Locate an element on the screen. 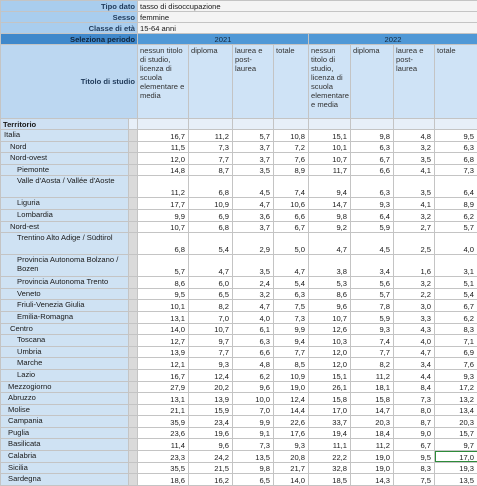  value-cell: 10,7 is located at coordinates (163, 227).